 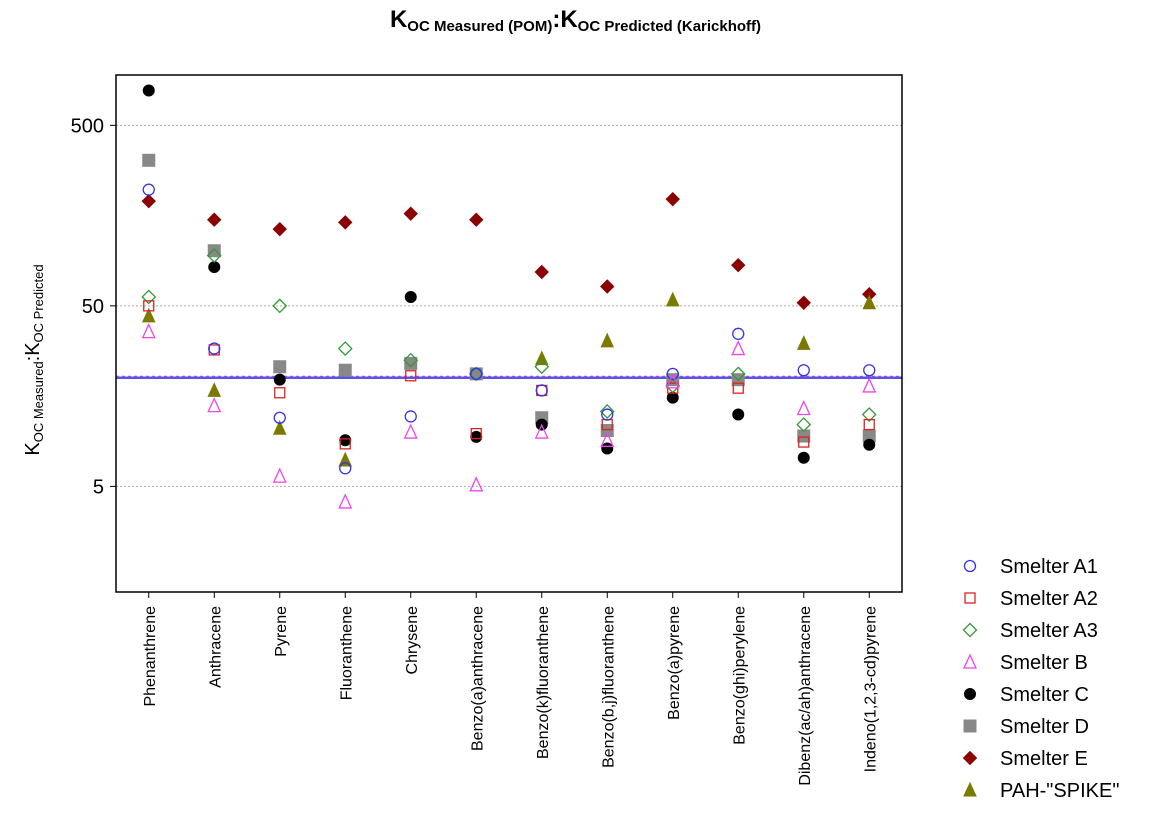 What do you see at coordinates (1049, 567) in the screenshot?
I see `legend-label: Smelter A1` at bounding box center [1049, 567].